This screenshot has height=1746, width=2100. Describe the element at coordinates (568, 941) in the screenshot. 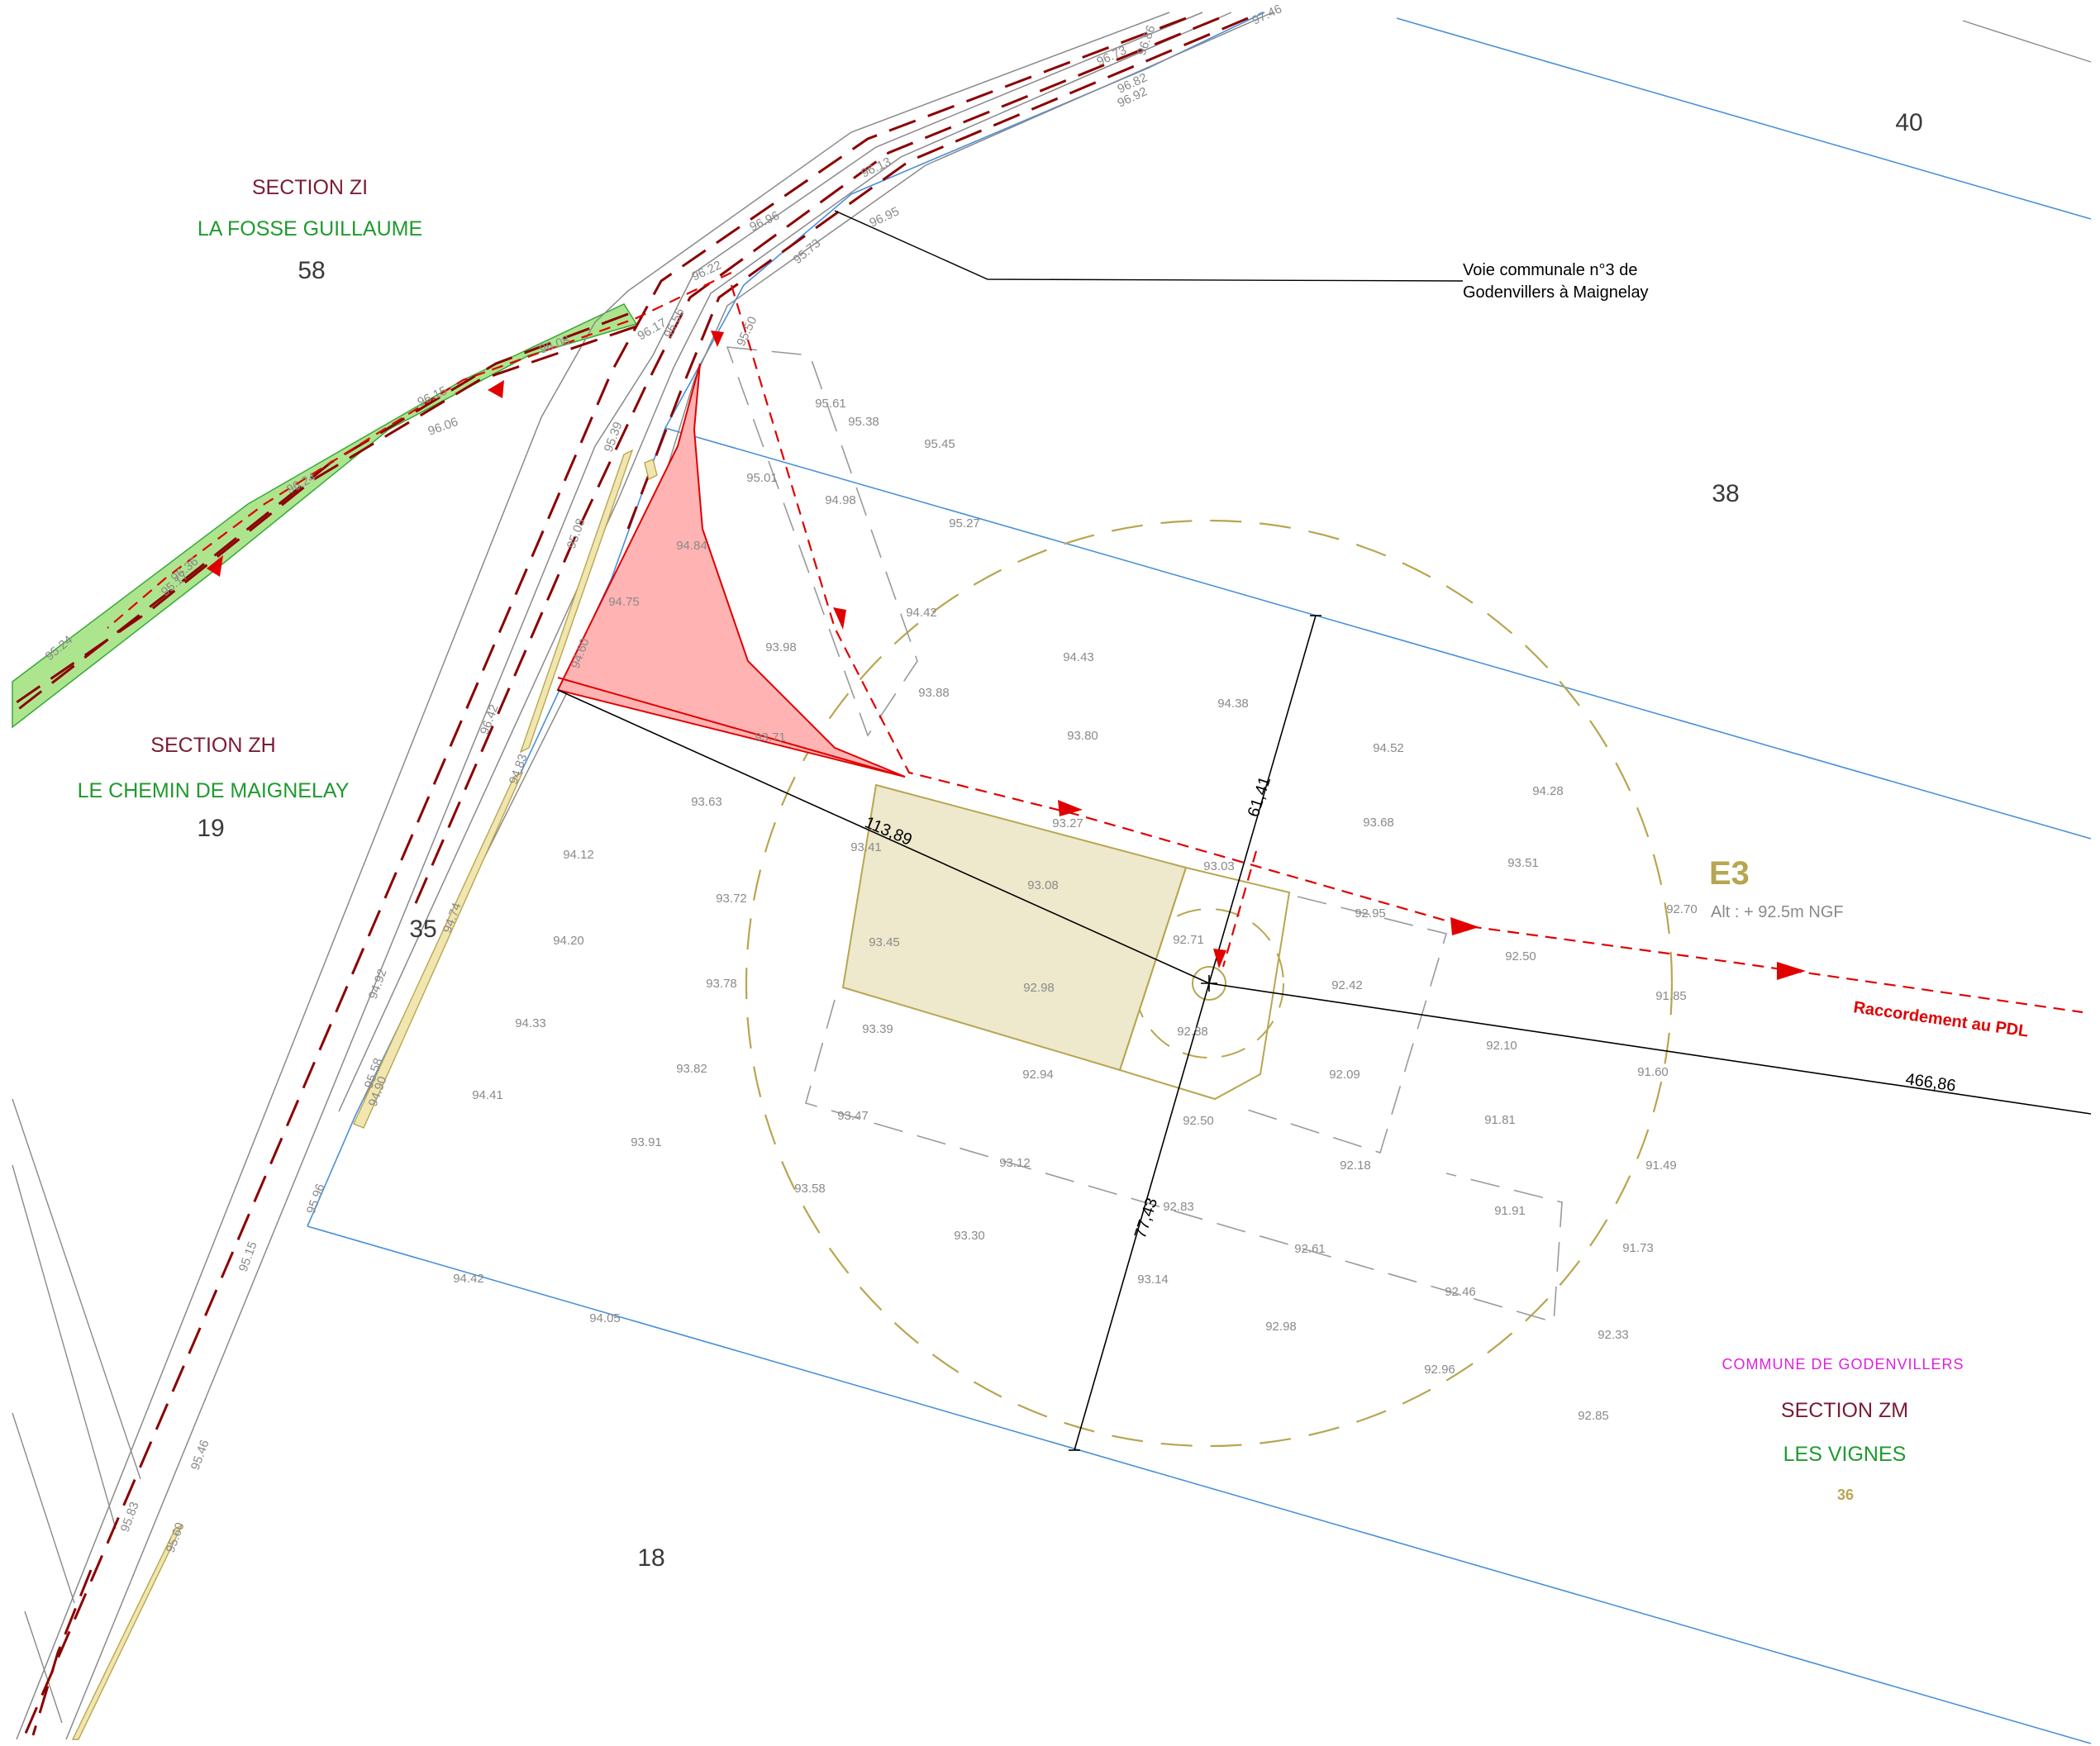

I see `spot-height: 94.20` at that location.